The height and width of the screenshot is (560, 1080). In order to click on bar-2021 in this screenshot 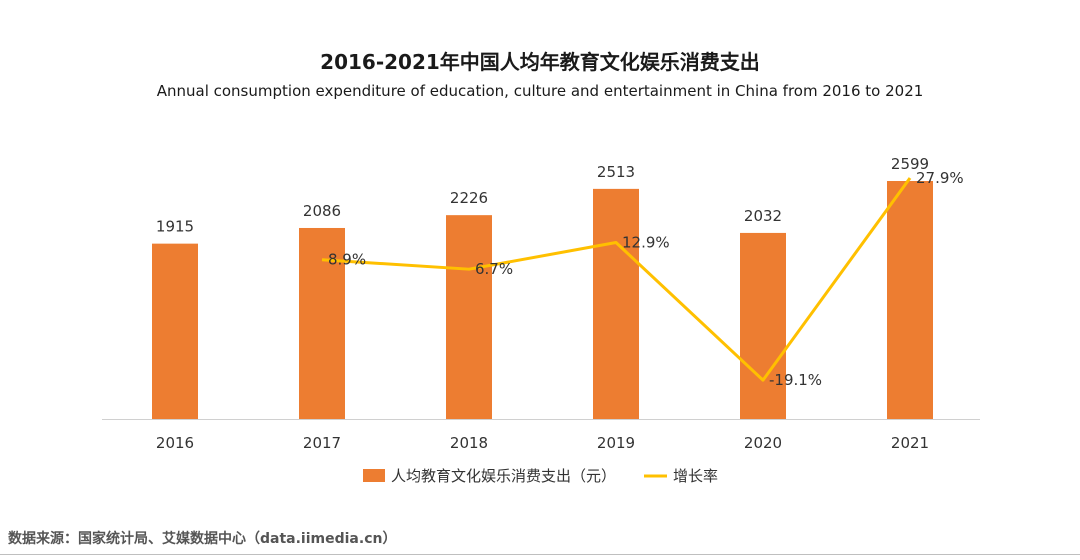, I will do `click(910, 300)`.